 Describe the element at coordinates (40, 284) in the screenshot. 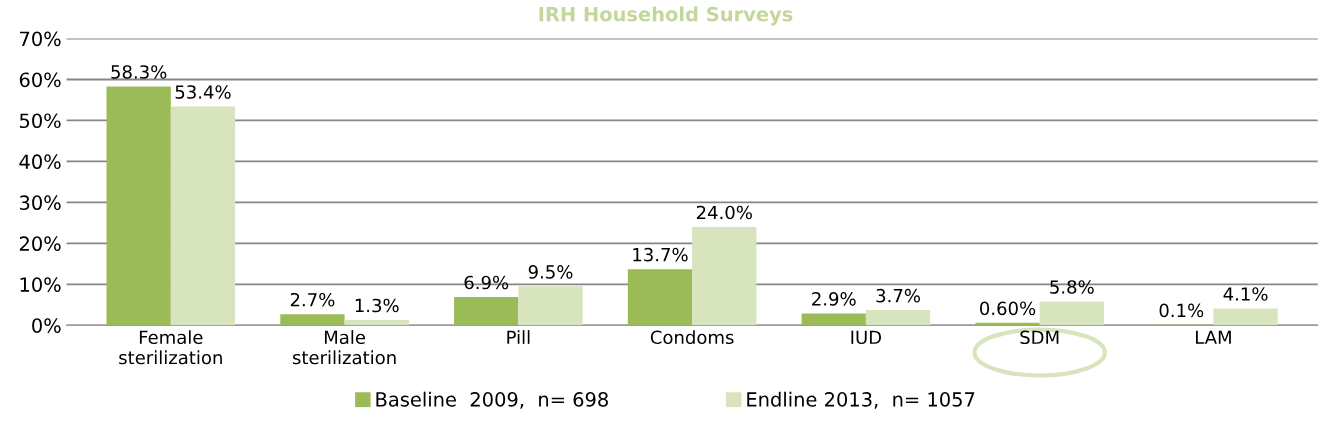

I see `y-tick-label: 10%` at that location.